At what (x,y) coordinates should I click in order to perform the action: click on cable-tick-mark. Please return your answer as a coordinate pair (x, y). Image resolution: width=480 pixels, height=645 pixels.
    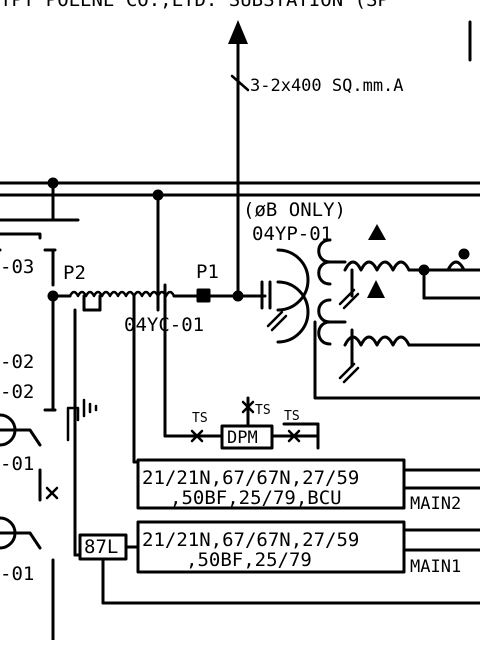
    Looking at the image, I should click on (240, 83).